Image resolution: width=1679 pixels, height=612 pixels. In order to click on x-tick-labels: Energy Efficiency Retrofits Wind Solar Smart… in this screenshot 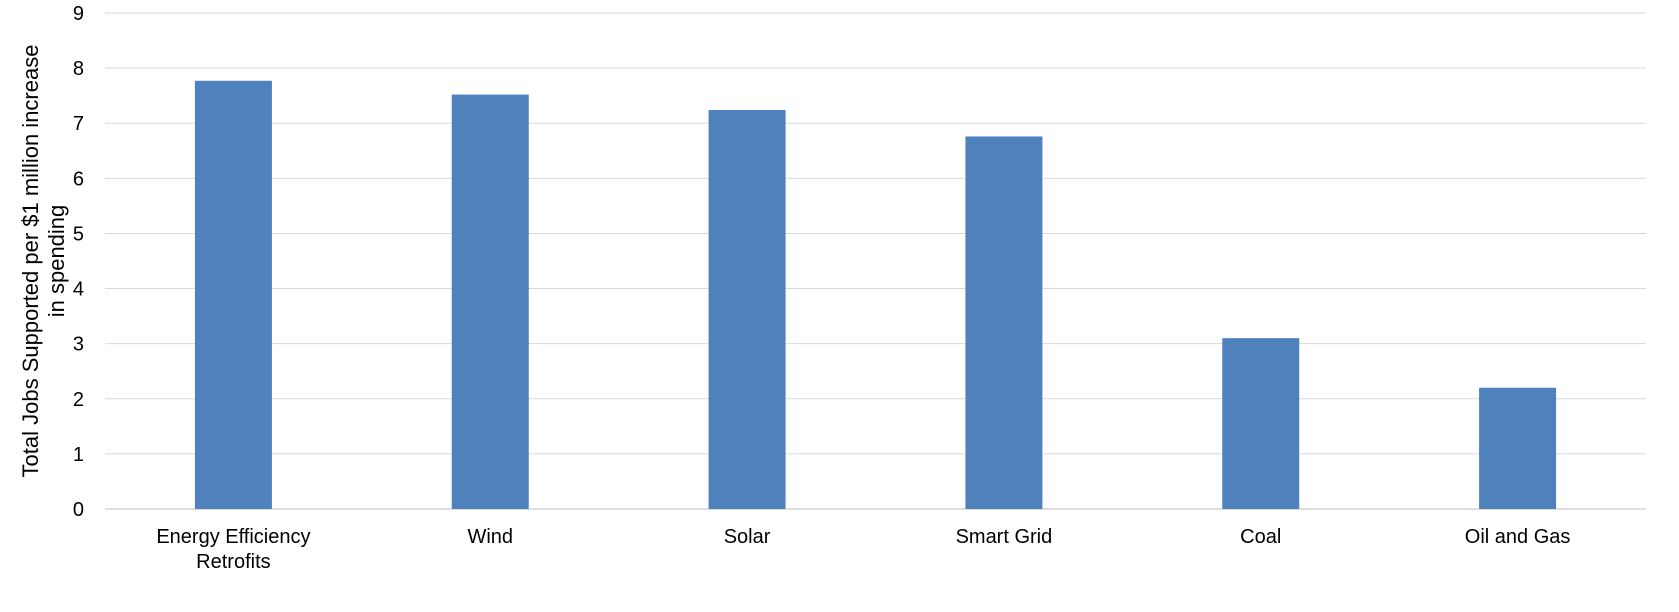, I will do `click(863, 549)`.